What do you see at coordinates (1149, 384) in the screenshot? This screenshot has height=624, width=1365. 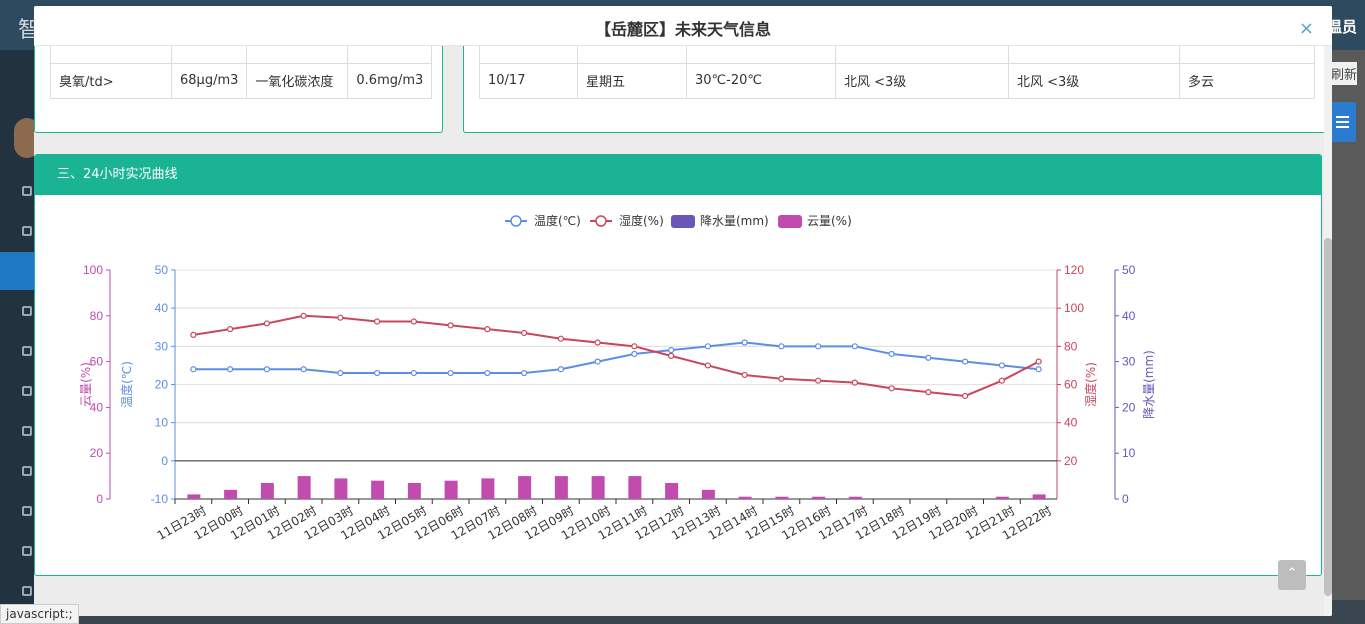 I see `axis-title: 降水量(mm)` at bounding box center [1149, 384].